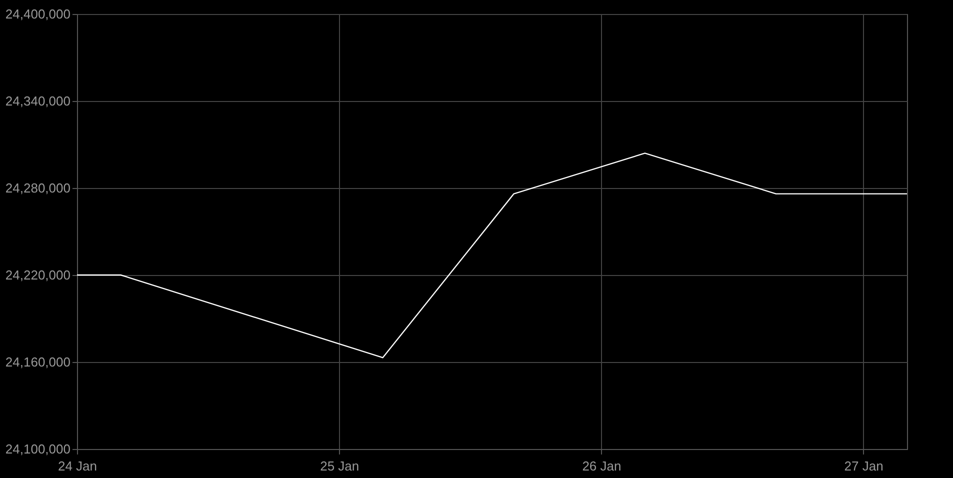 Image resolution: width=953 pixels, height=478 pixels. Describe the element at coordinates (78, 466) in the screenshot. I see `x-tick-label: 24 Jan` at that location.